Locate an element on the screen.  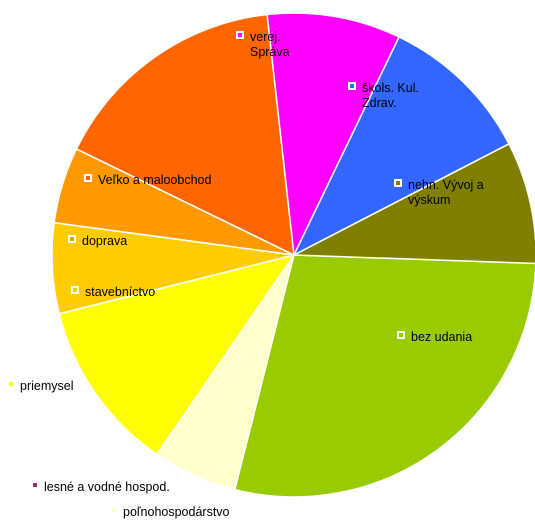
slice-label-text: verej. Správa is located at coordinates (270, 44).